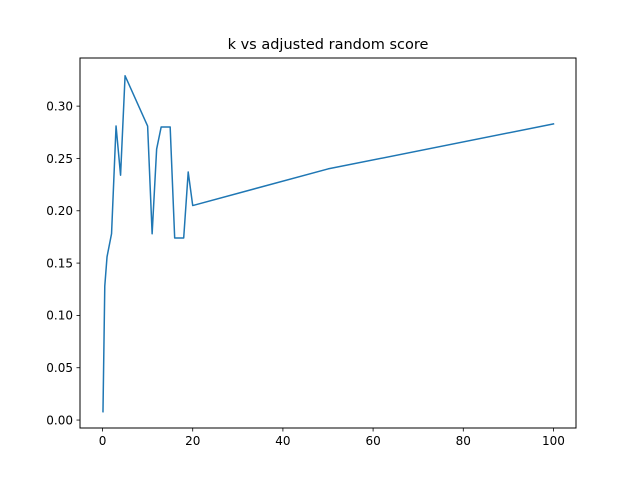 The image size is (640, 480). Describe the element at coordinates (192, 441) in the screenshot. I see `x-tick-label: 20` at that location.